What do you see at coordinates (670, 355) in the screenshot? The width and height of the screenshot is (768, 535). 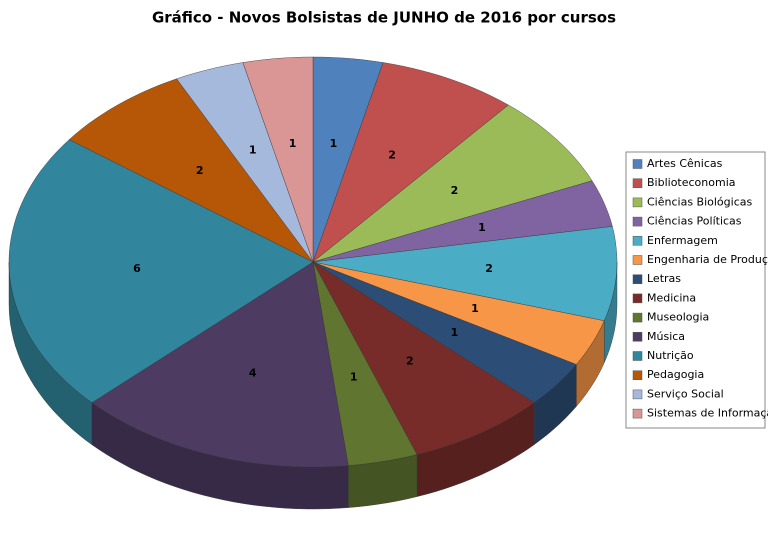 I see `legend-label: Nutrição` at bounding box center [670, 355].